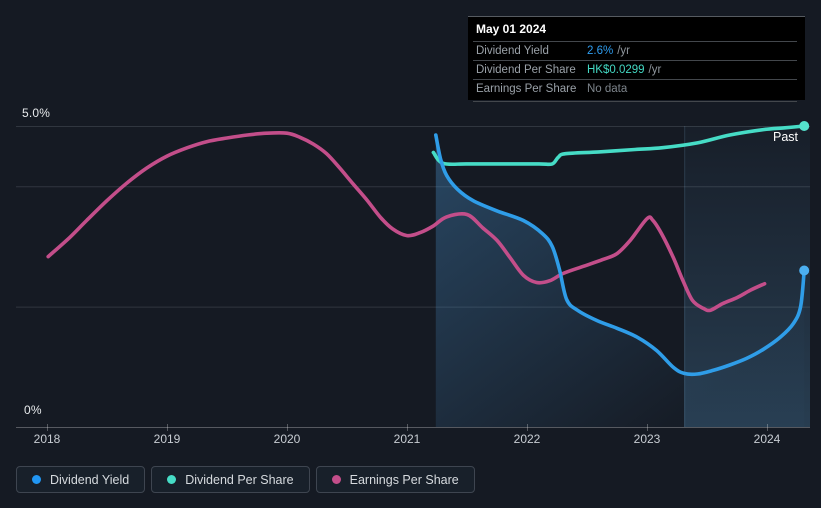 The width and height of the screenshot is (821, 508). I want to click on y-axis-label-bottom: 0%, so click(33, 410).